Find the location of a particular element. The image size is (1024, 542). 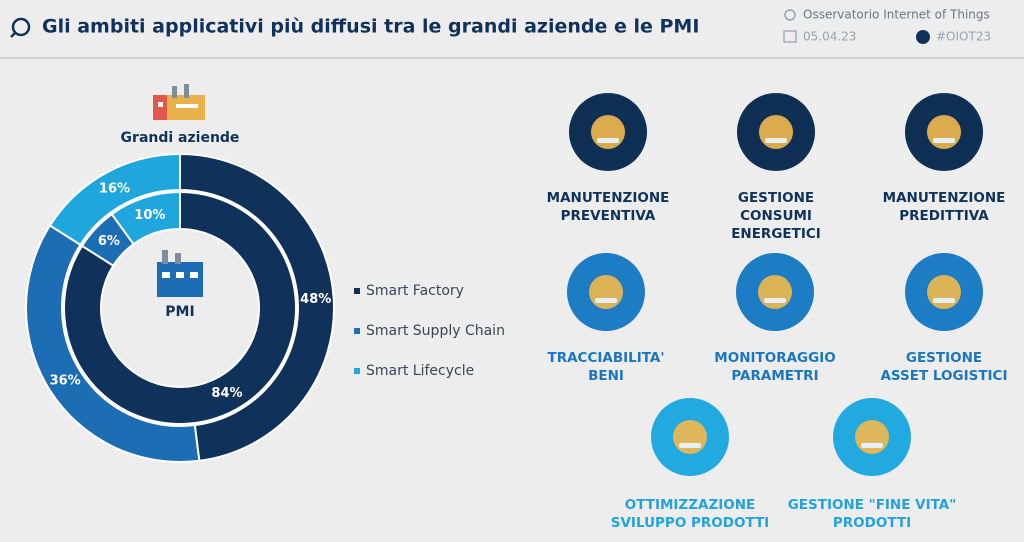

app-label: ASSET LOGISTICI is located at coordinates (943, 376).